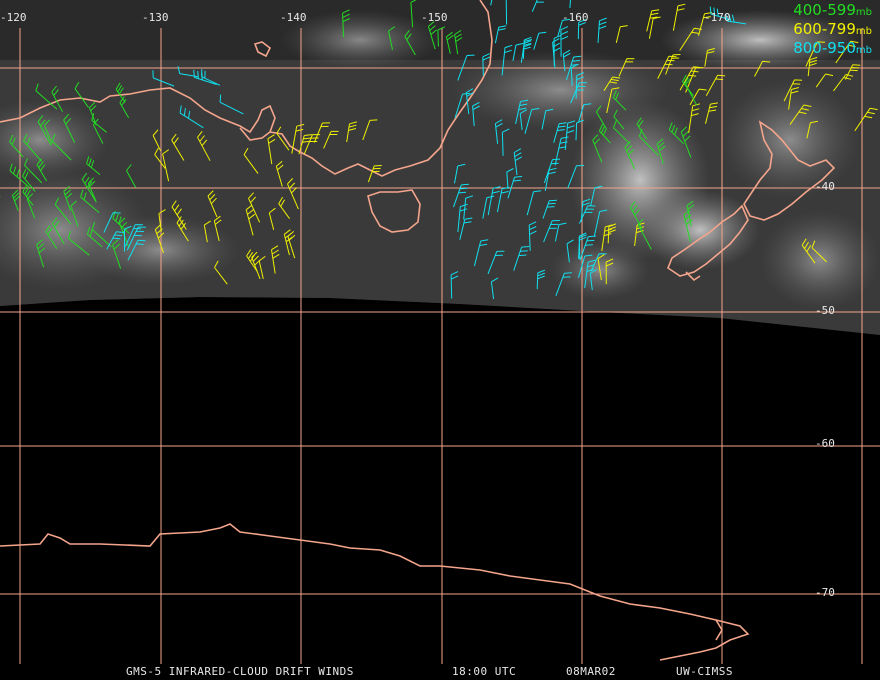 The height and width of the screenshot is (680, 880). Describe the element at coordinates (246, 88) in the screenshot. I see `australia-coast` at that location.